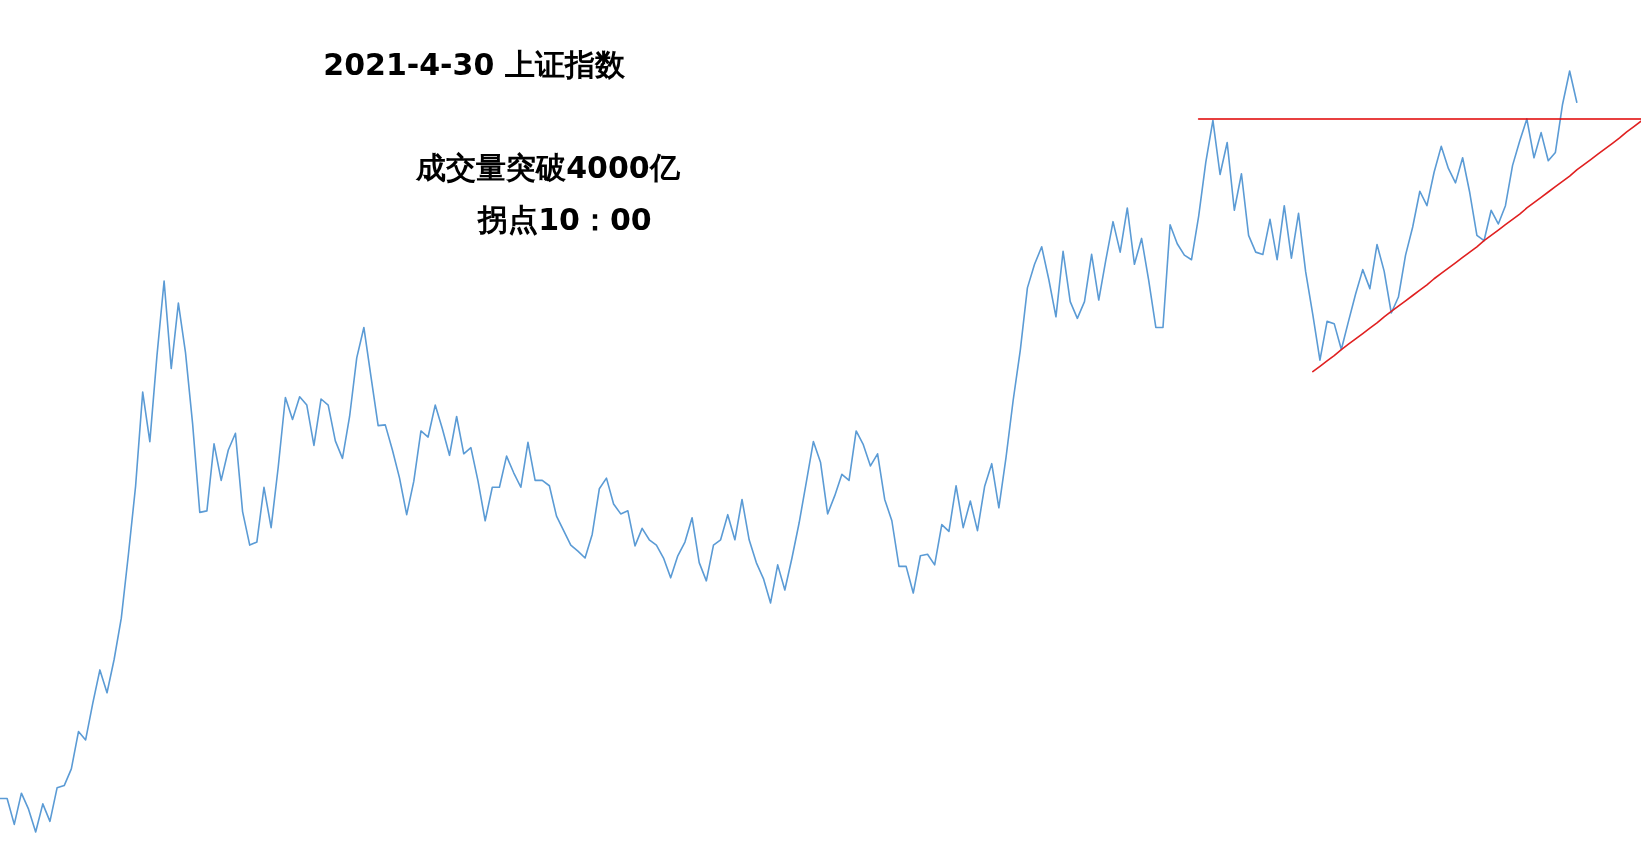 This screenshot has height=860, width=1641. I want to click on chart-title: 2021-4-30 上证指数, so click(474, 64).